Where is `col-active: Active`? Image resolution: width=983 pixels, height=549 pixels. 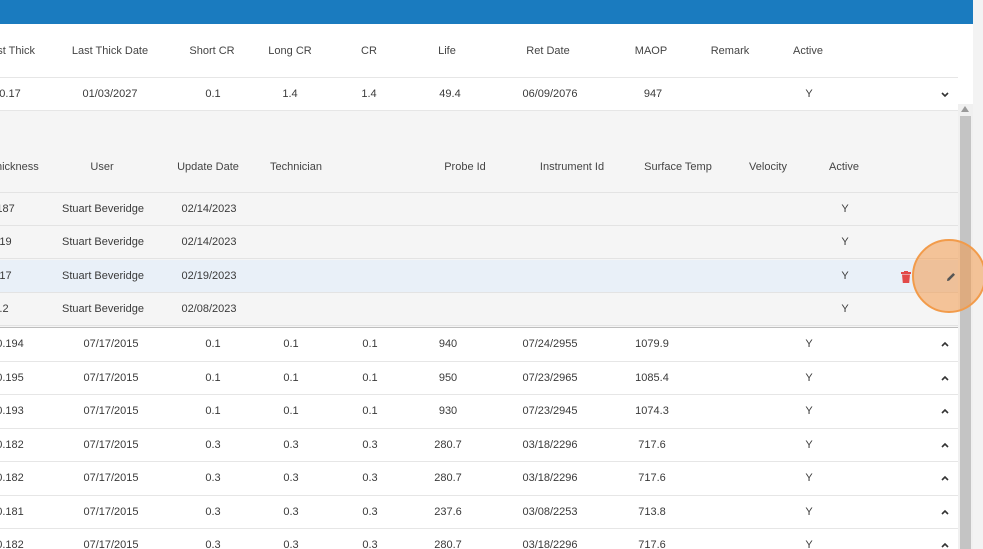 col-active: Active is located at coordinates (808, 51).